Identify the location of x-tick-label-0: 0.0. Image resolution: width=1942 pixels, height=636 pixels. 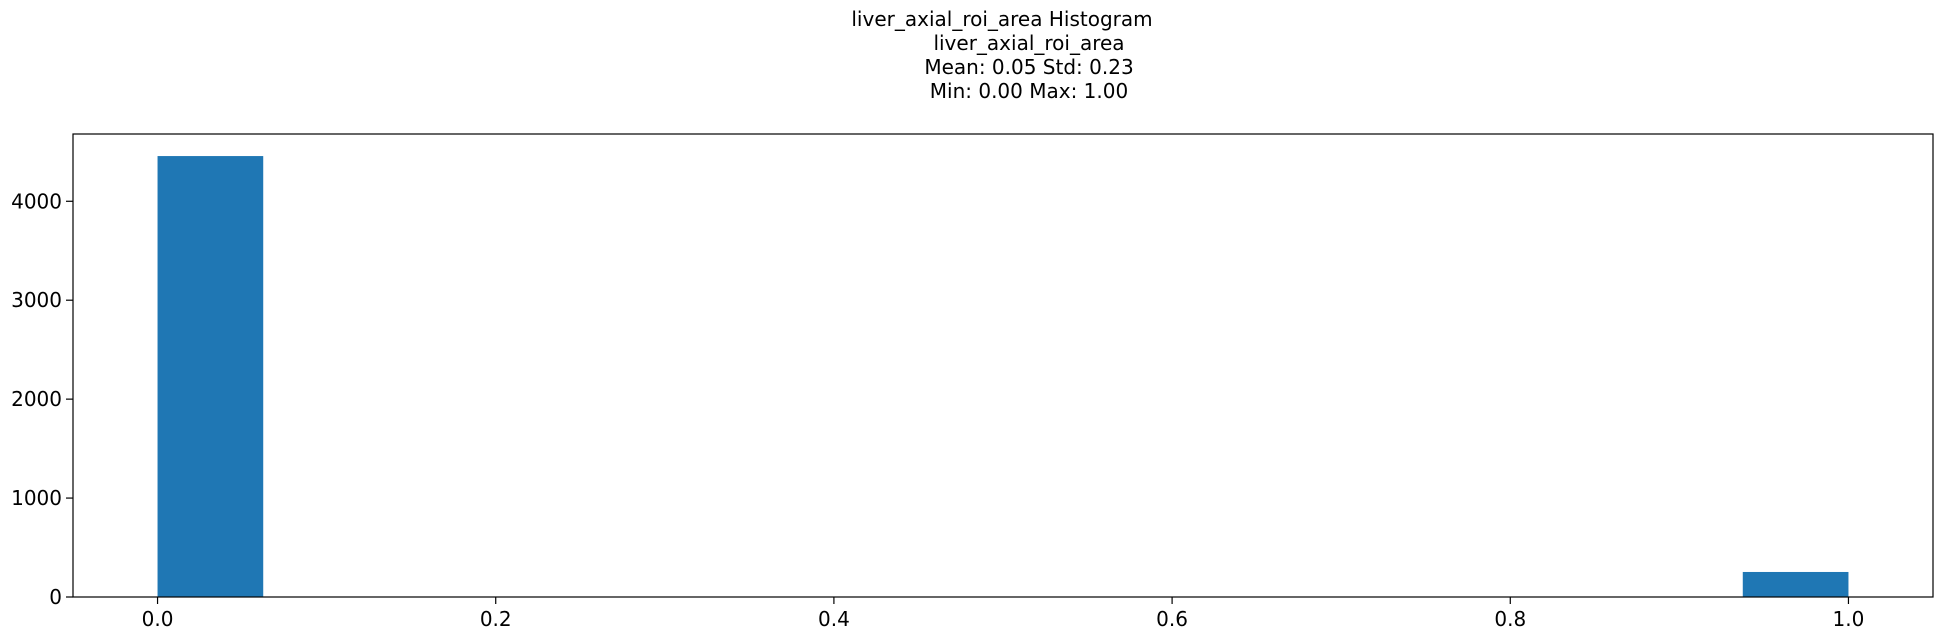
(158, 619).